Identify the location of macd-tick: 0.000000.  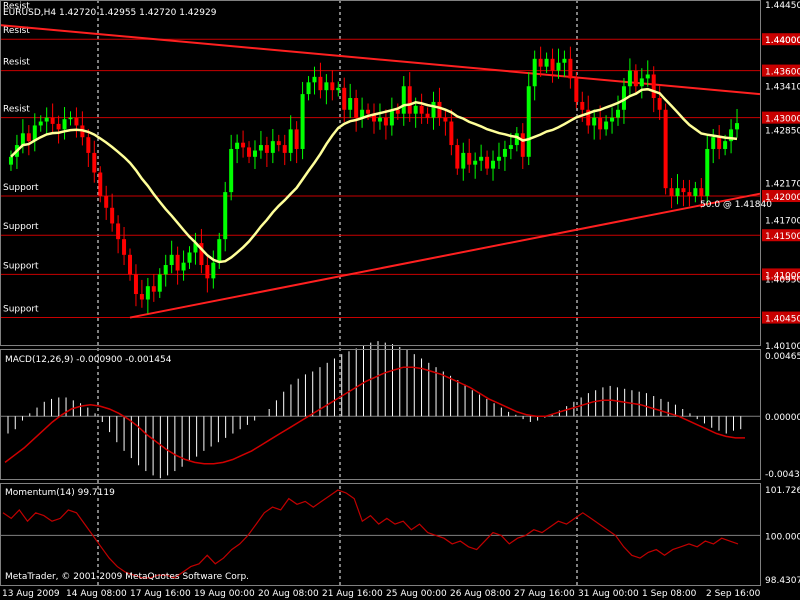
(782, 418).